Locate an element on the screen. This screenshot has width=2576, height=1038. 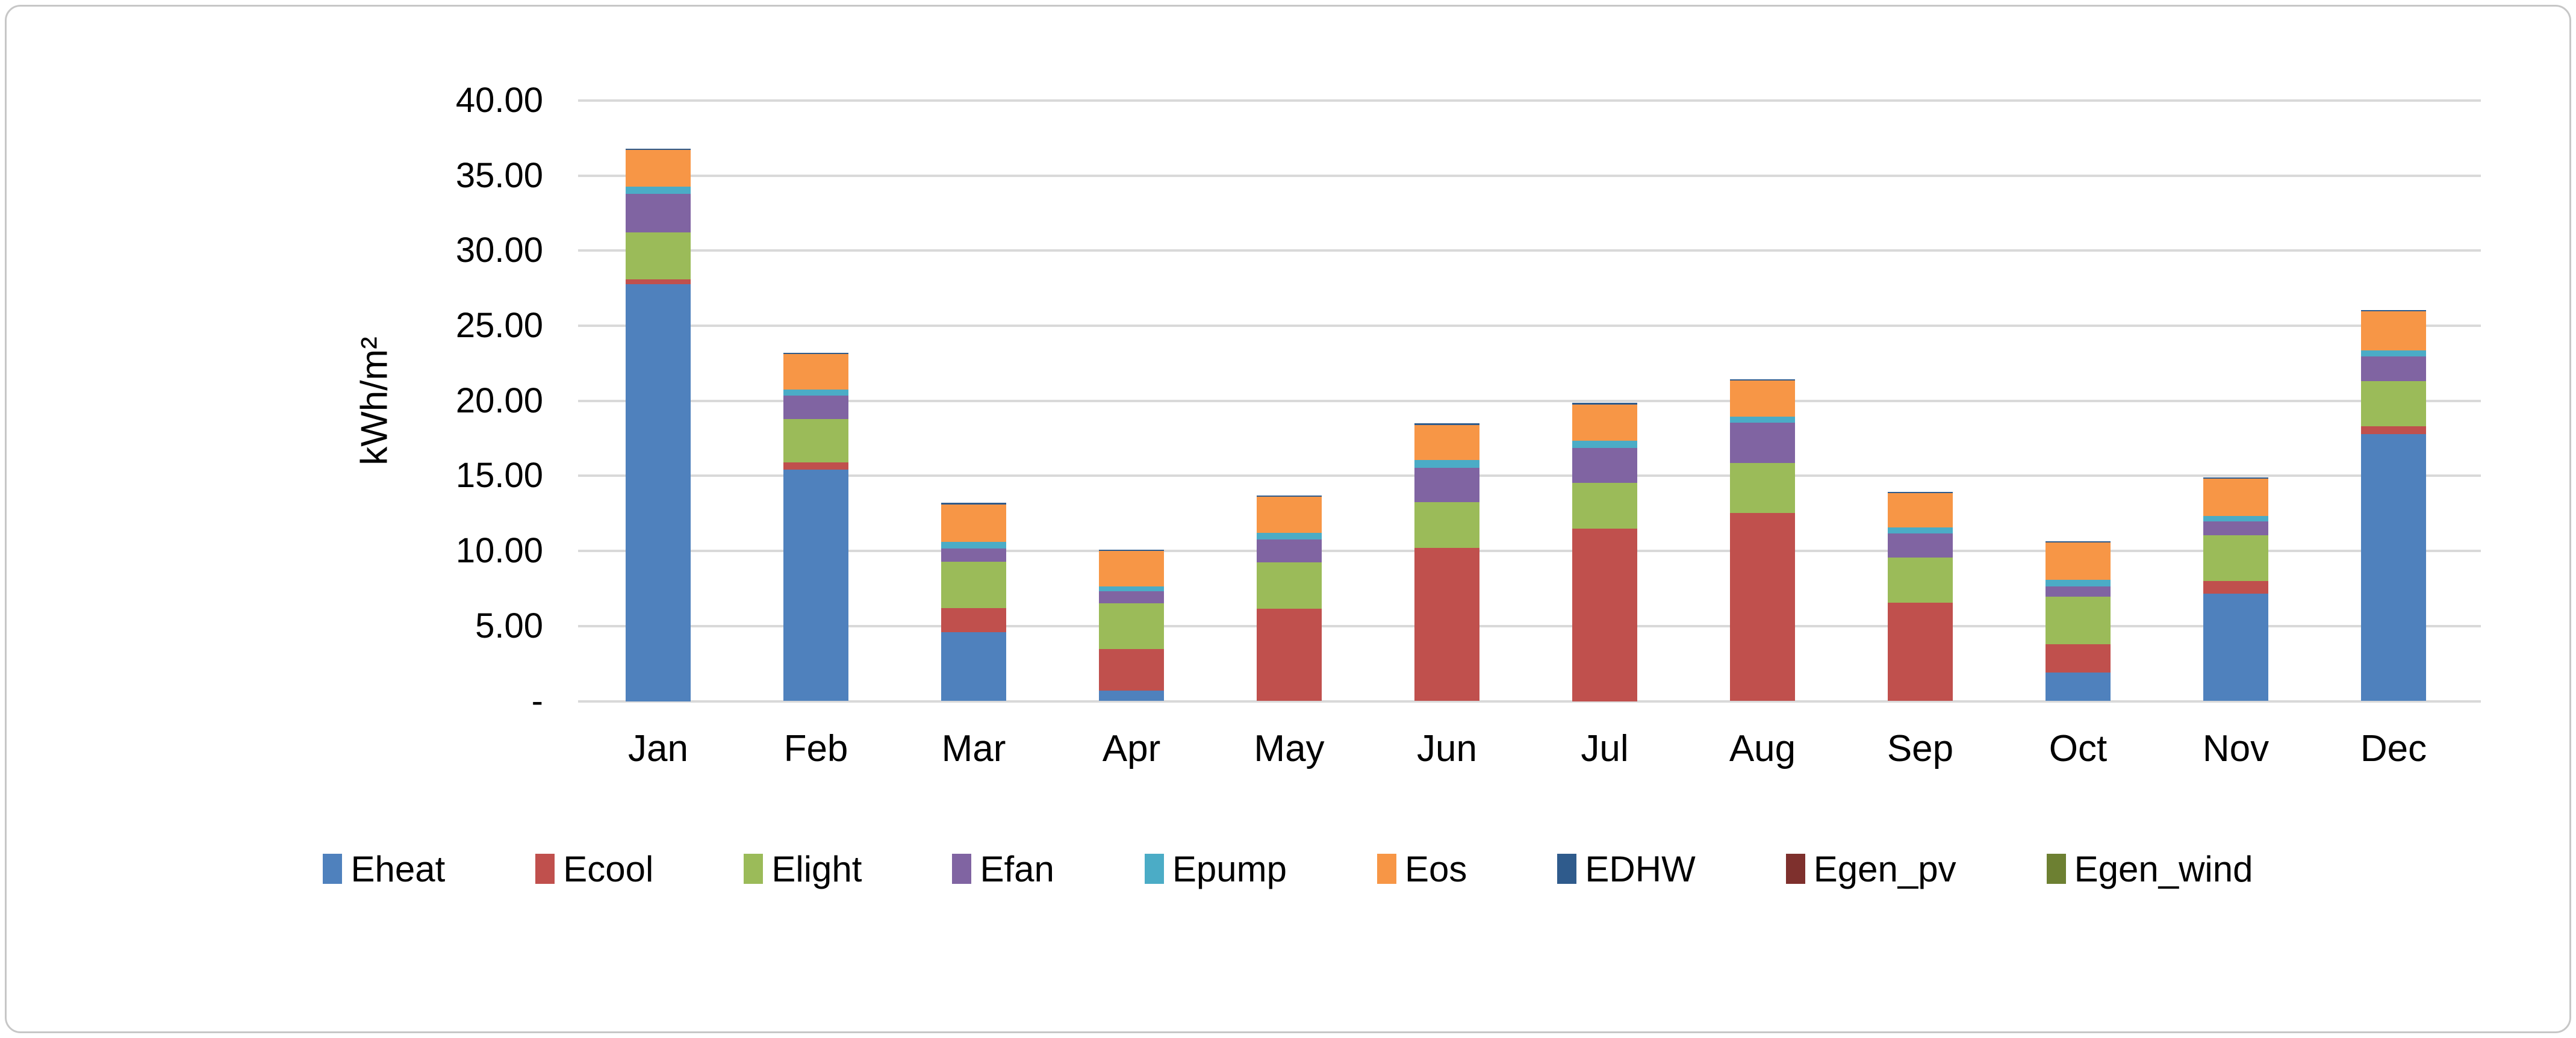
y-tick-label: 25.00 is located at coordinates (499, 326).